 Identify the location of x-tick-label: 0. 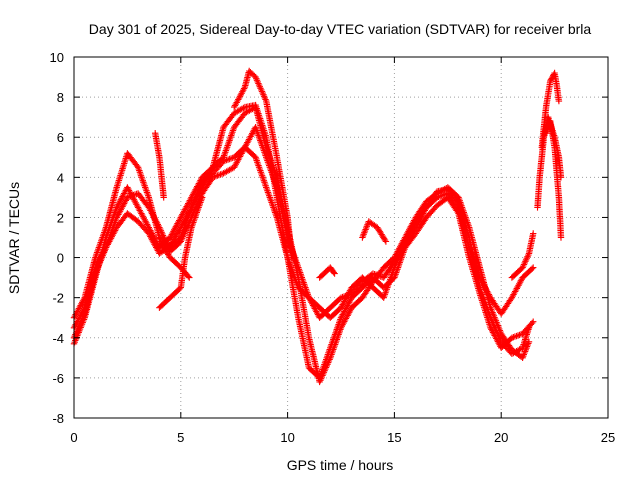
(73, 437).